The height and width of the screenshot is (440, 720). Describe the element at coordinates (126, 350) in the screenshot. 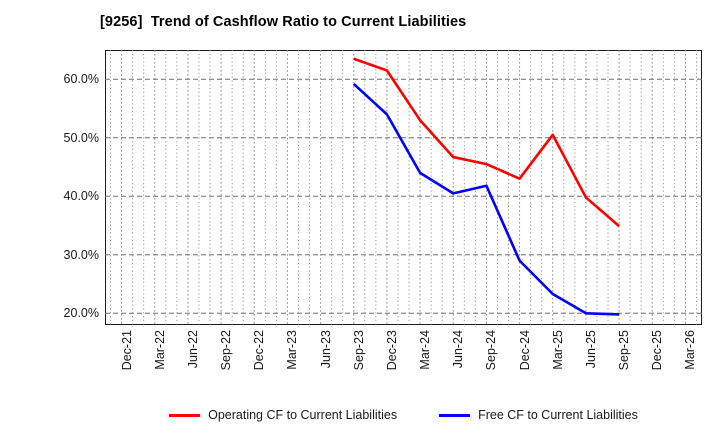

I see `x-axis-tick-label: Dec-21` at that location.